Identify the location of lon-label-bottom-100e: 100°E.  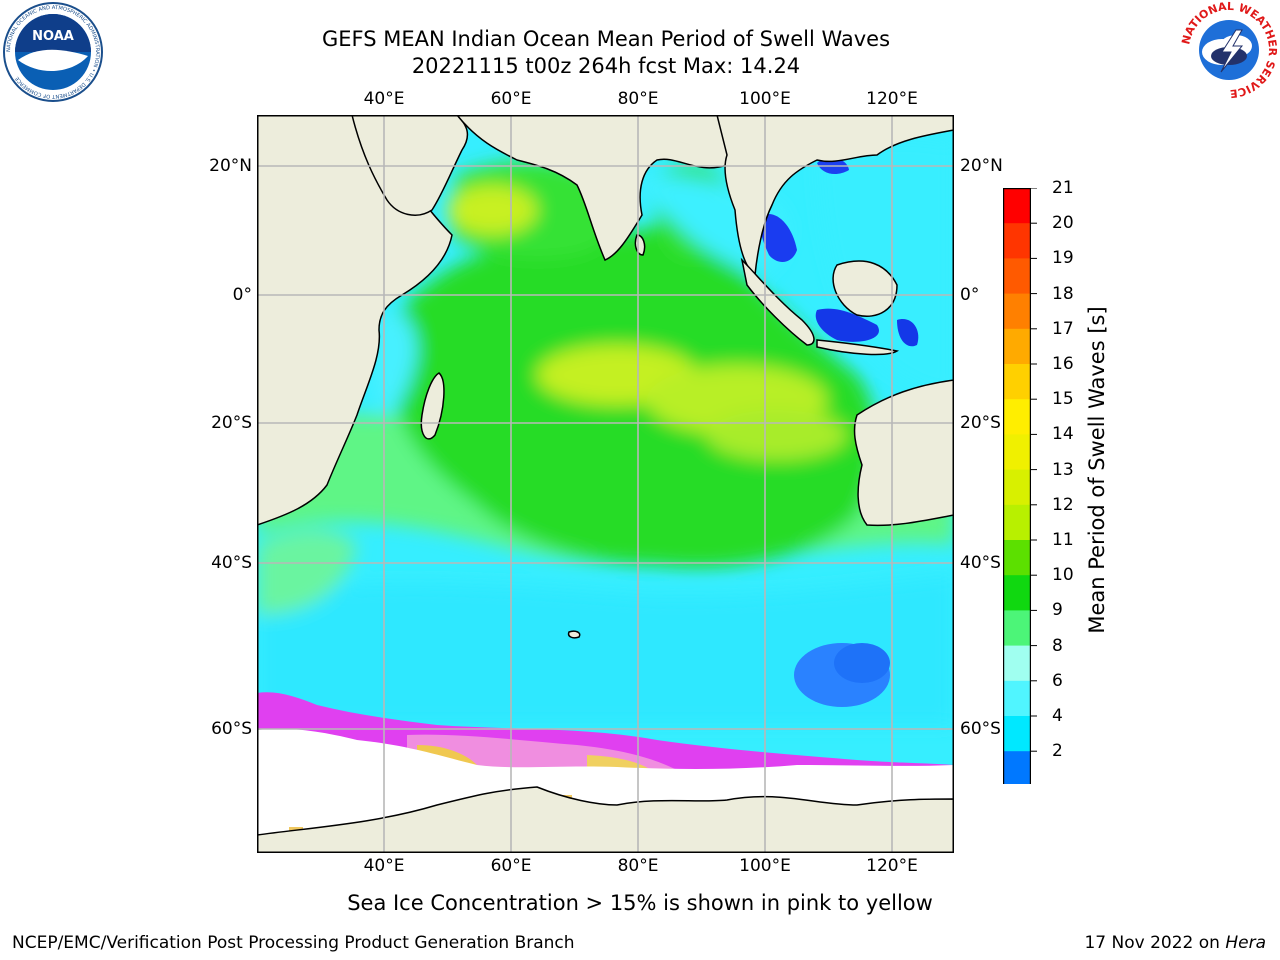
(765, 866).